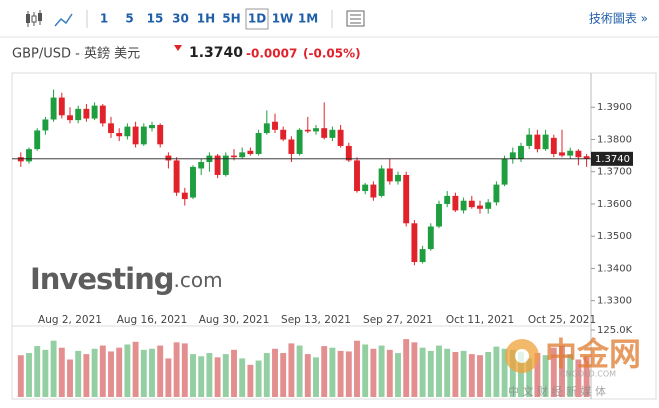 The width and height of the screenshot is (659, 408). What do you see at coordinates (155, 19) in the screenshot?
I see `interval-button: 15` at bounding box center [155, 19].